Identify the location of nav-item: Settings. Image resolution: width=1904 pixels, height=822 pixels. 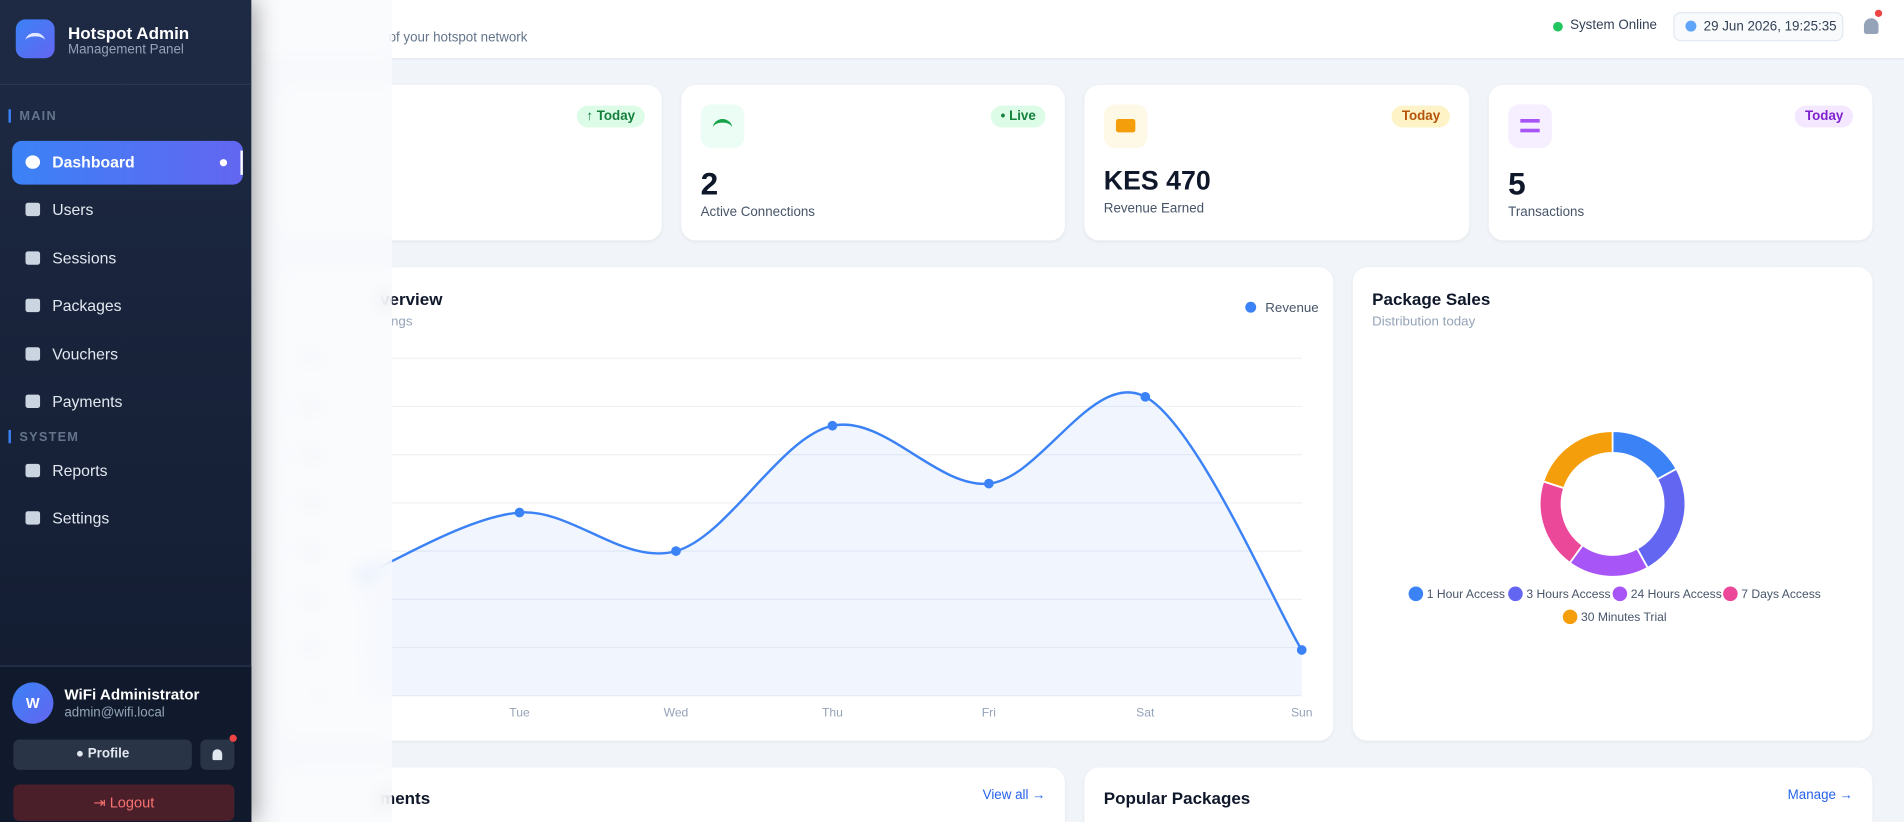
(127, 519).